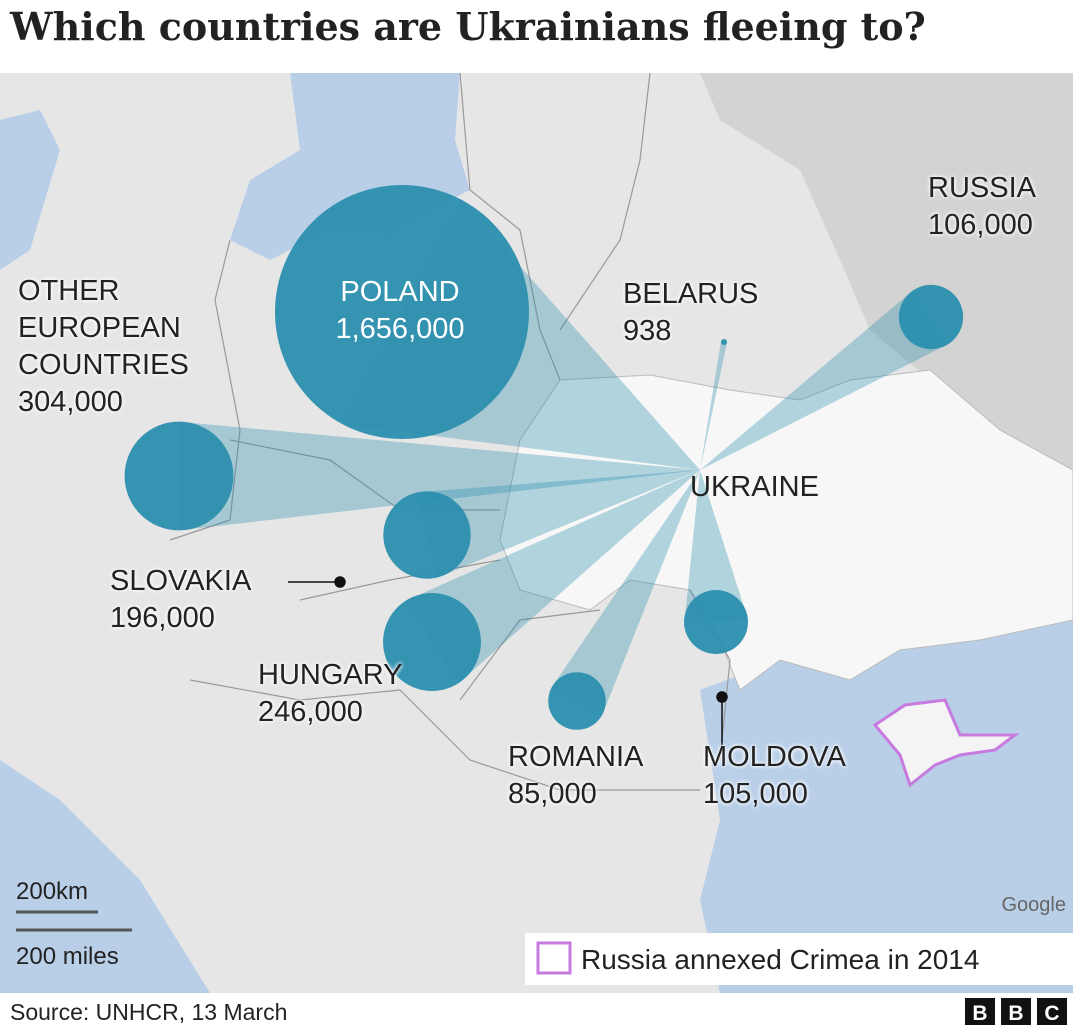  I want to click on country-name: OTHER EUROPEAN COUNTRIES, so click(103, 328).